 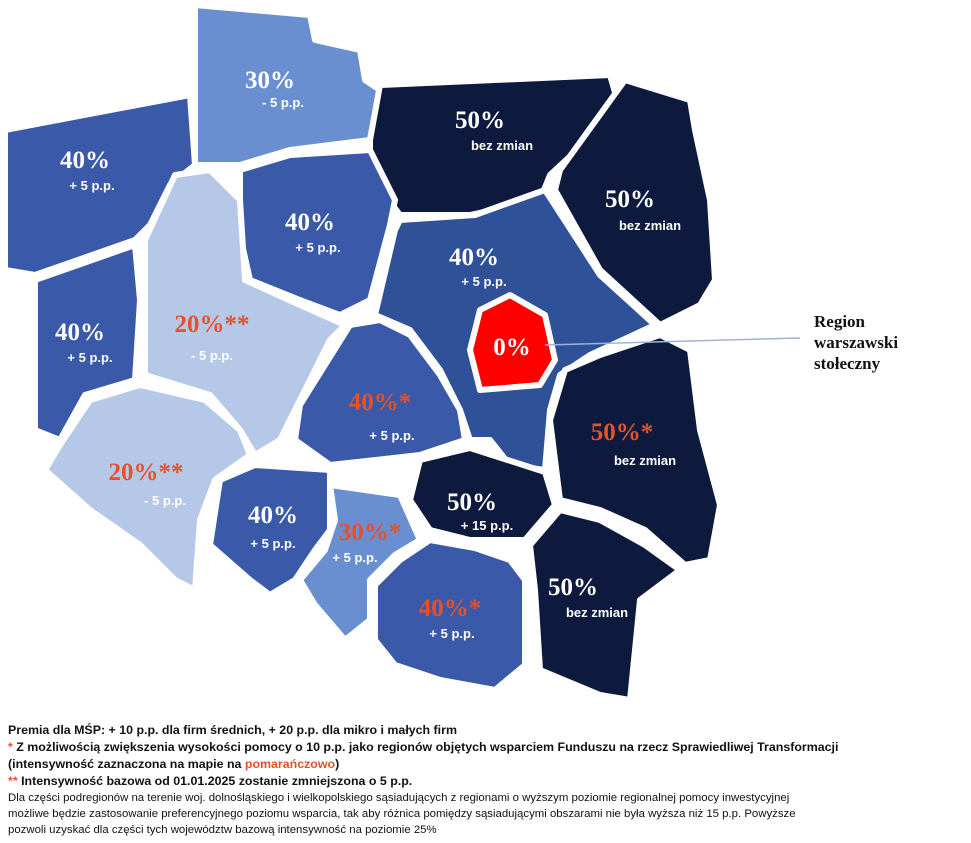 What do you see at coordinates (337, 764) in the screenshot?
I see `note-text: )` at bounding box center [337, 764].